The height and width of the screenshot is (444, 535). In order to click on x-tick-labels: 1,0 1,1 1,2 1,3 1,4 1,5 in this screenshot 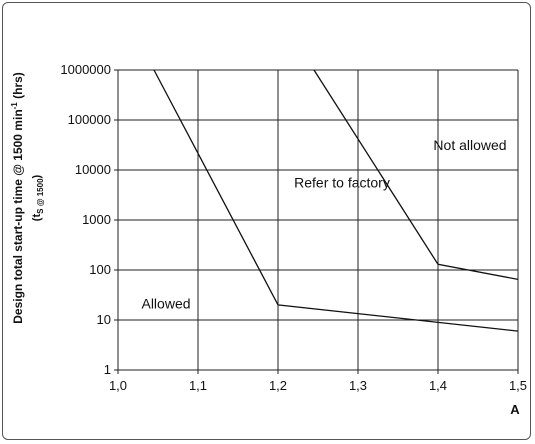, I will do `click(318, 385)`.